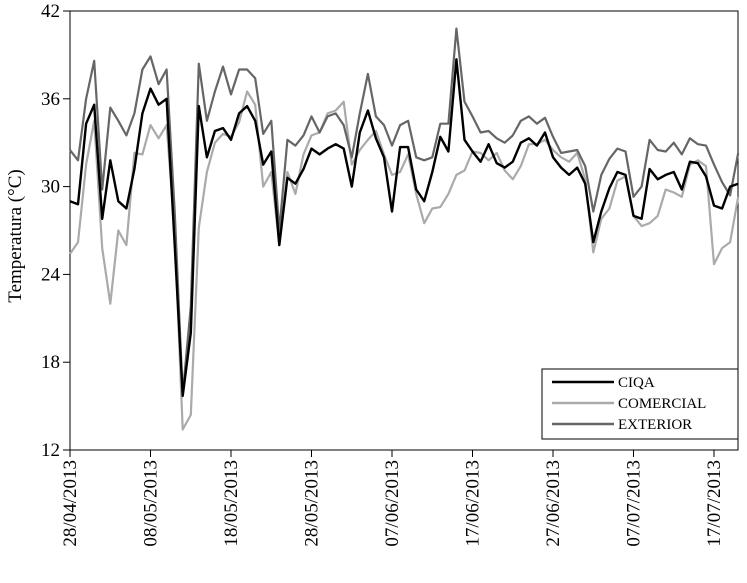 This screenshot has height=583, width=747. What do you see at coordinates (473, 503) in the screenshot?
I see `x-tick-label: 17/06/2013` at bounding box center [473, 503].